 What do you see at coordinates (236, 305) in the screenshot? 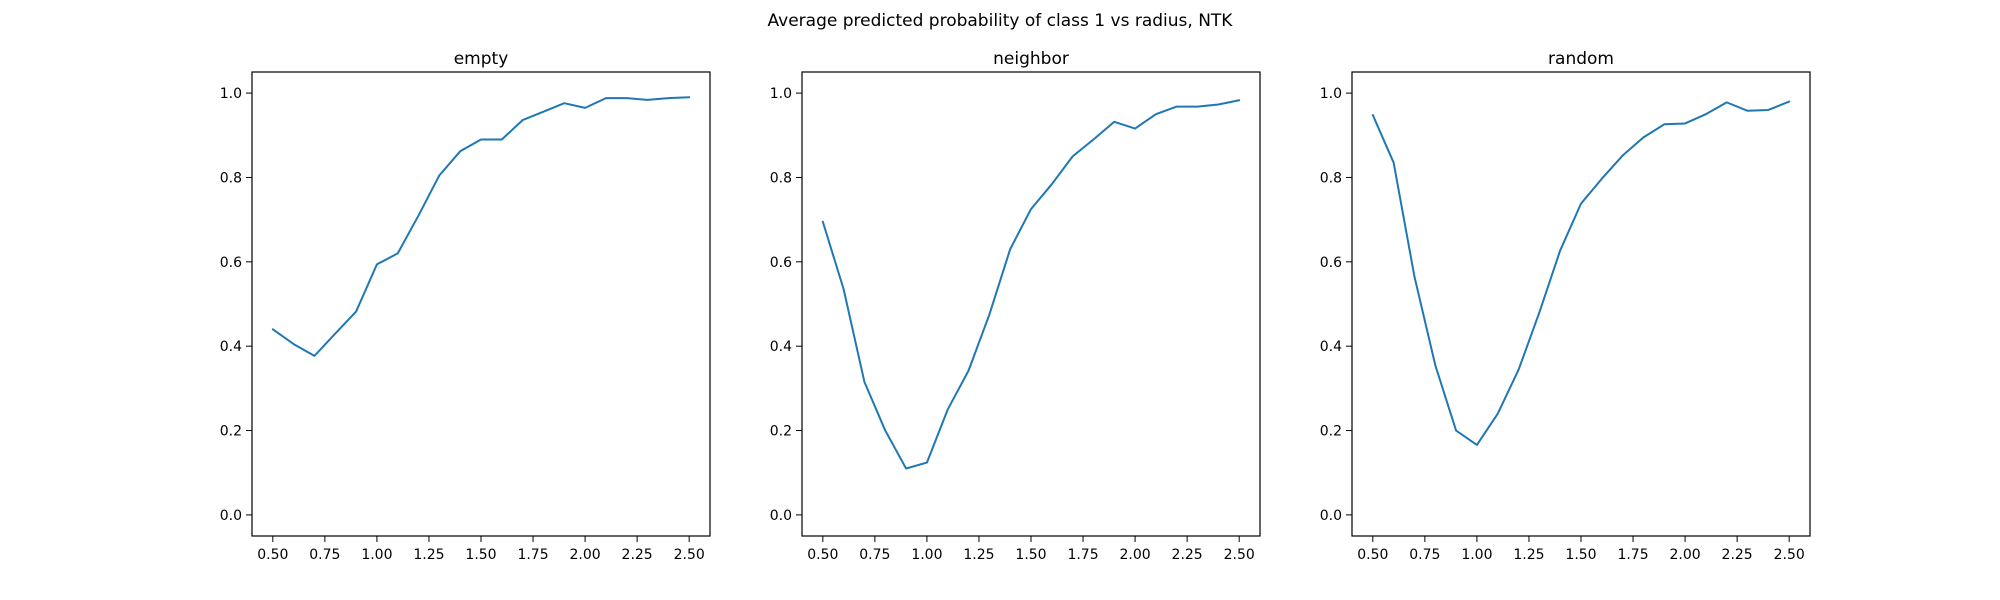
I see `y-axis-empty: 0.0 0.2 0.4 0.6 0.8 1.0` at bounding box center [236, 305].